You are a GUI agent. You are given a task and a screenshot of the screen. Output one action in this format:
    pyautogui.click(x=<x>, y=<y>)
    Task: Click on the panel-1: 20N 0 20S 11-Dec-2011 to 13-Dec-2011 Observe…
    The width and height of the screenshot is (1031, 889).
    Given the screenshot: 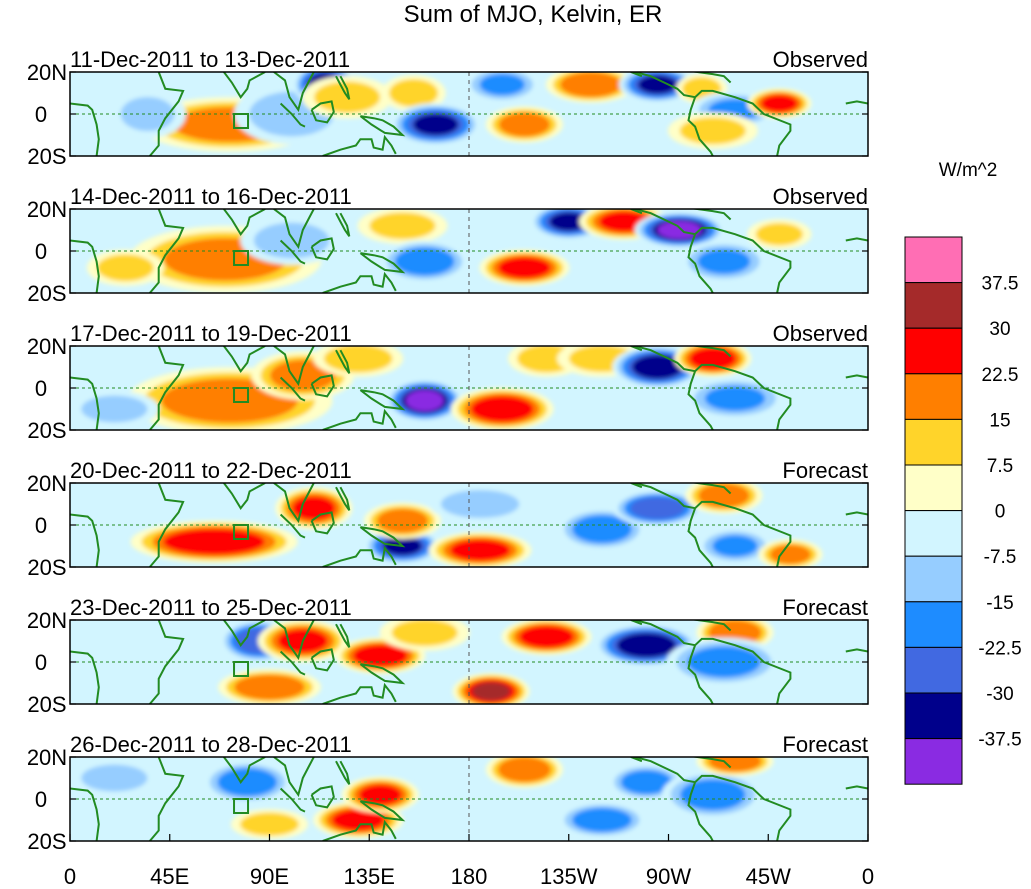 What is the action you would take?
    pyautogui.click(x=448, y=108)
    